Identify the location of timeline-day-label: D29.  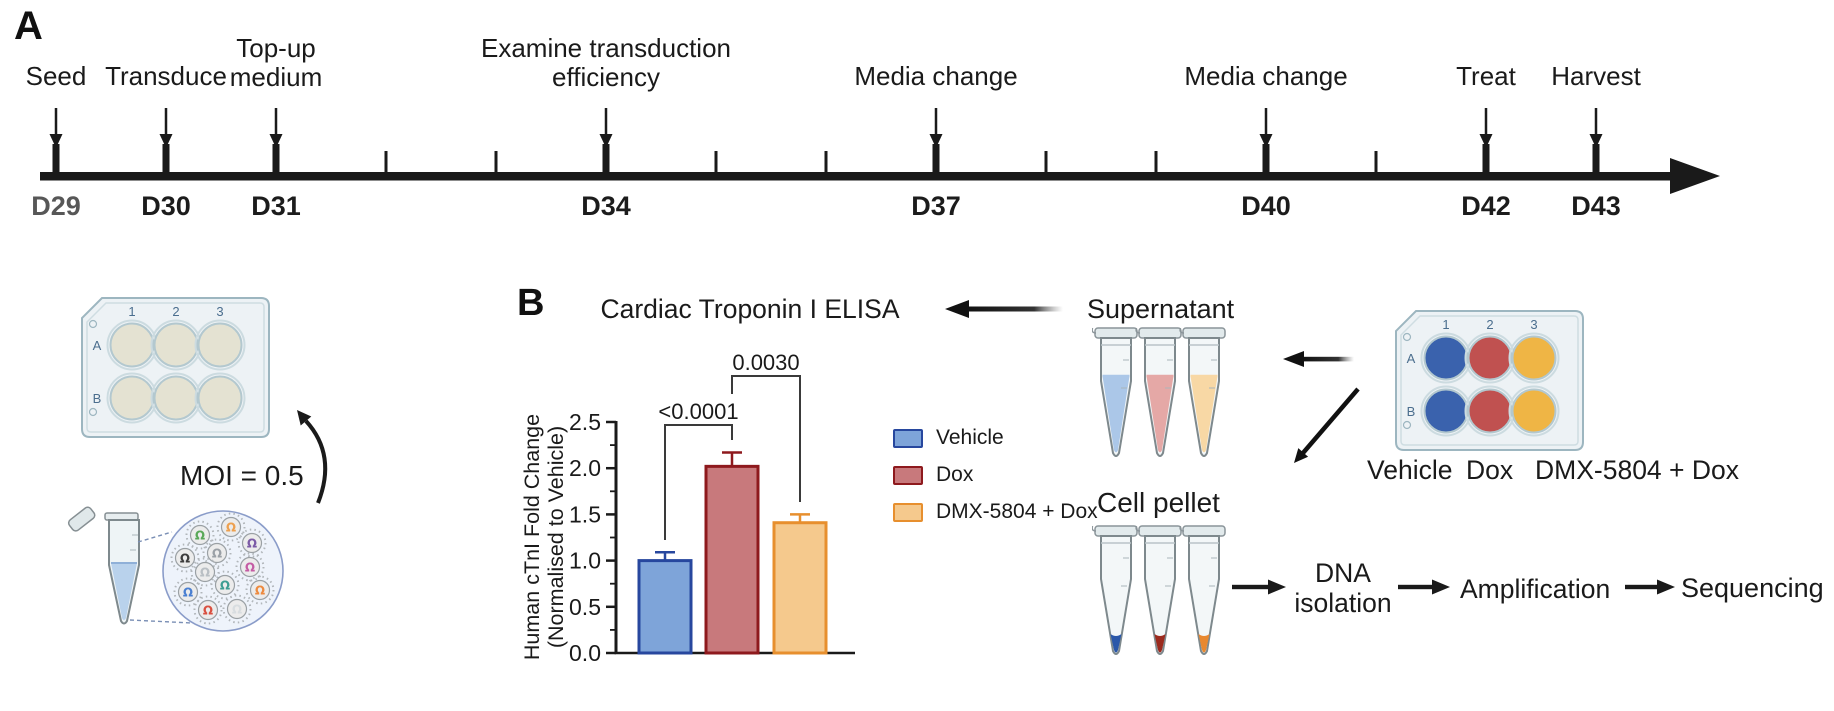
(56, 206).